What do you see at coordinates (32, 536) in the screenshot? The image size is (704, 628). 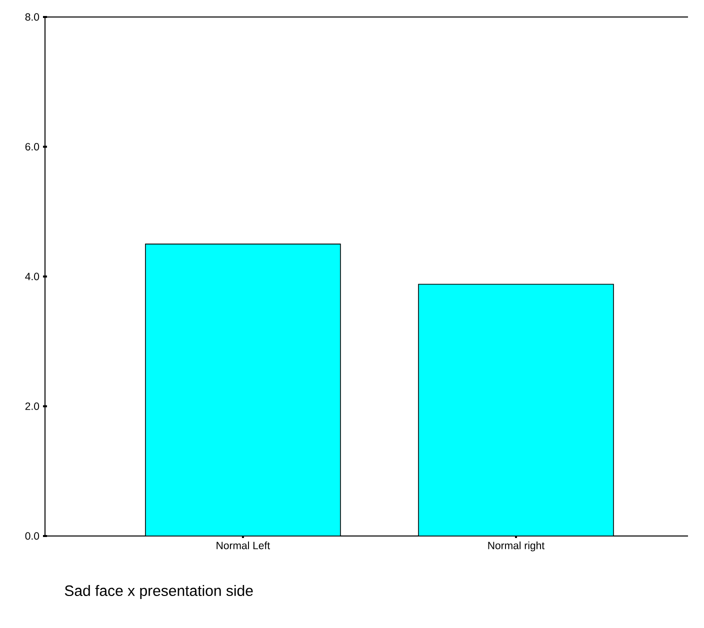 I see `y-tick-label: 0.0` at bounding box center [32, 536].